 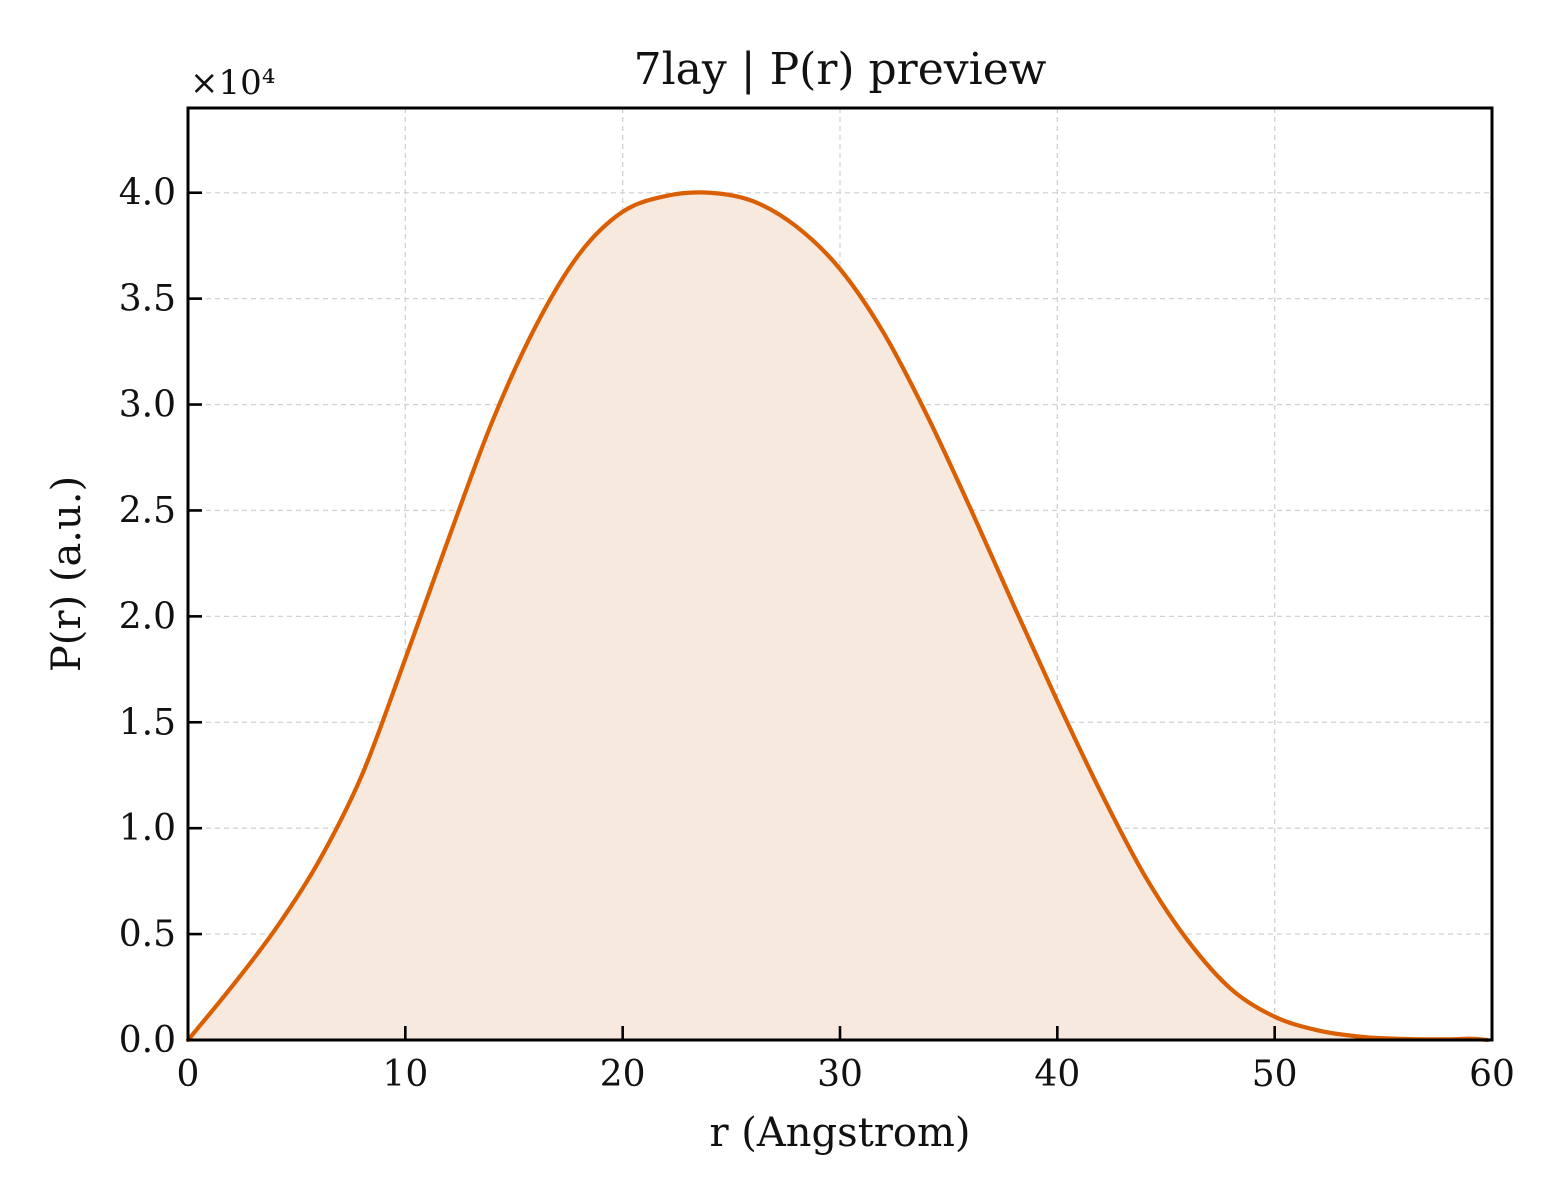 I want to click on x-tick-label: 20, so click(x=623, y=1074).